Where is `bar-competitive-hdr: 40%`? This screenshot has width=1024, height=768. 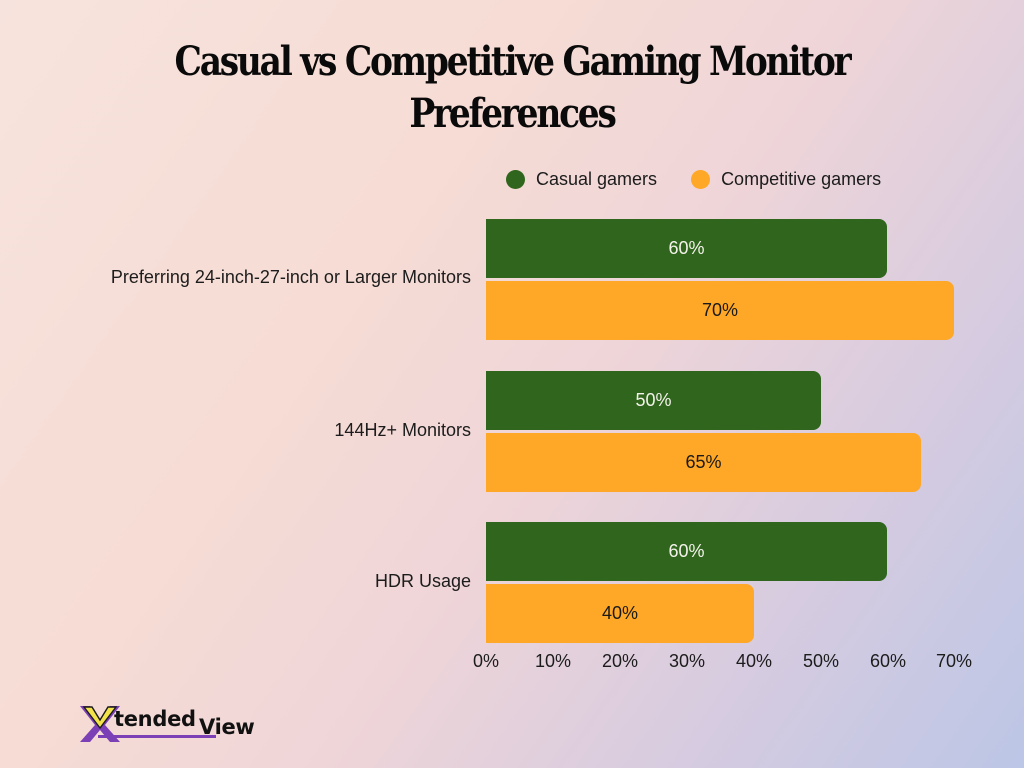
bar-competitive-hdr: 40% is located at coordinates (620, 613).